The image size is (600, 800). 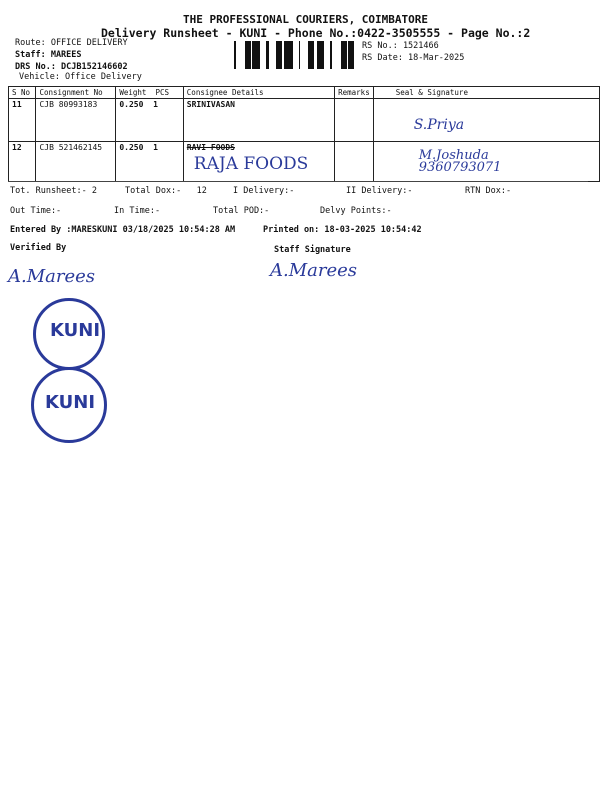 I want to click on rs-date: RS Date: 18-Mar-2025, so click(x=413, y=58).